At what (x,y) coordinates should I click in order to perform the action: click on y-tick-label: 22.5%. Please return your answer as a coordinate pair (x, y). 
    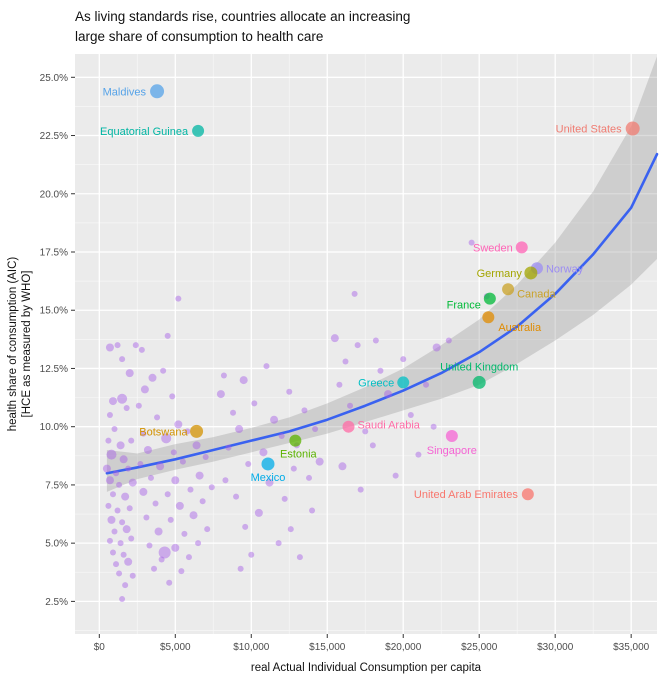
    Looking at the image, I should click on (54, 136).